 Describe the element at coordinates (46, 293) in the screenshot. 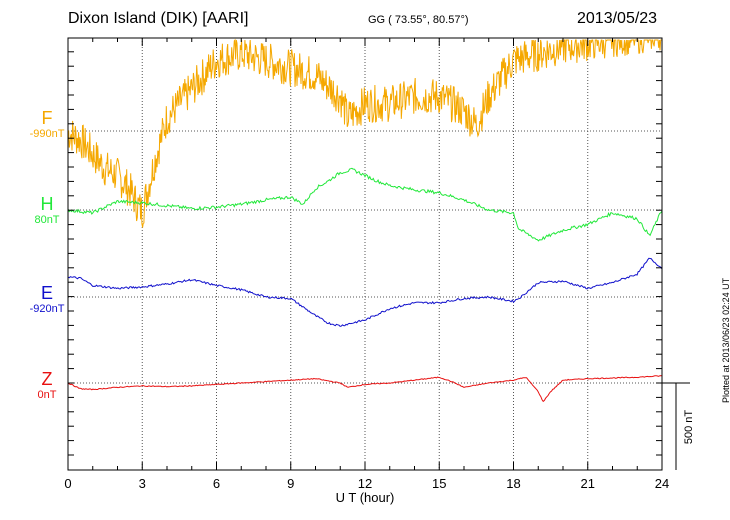

I see `component-letter: E` at that location.